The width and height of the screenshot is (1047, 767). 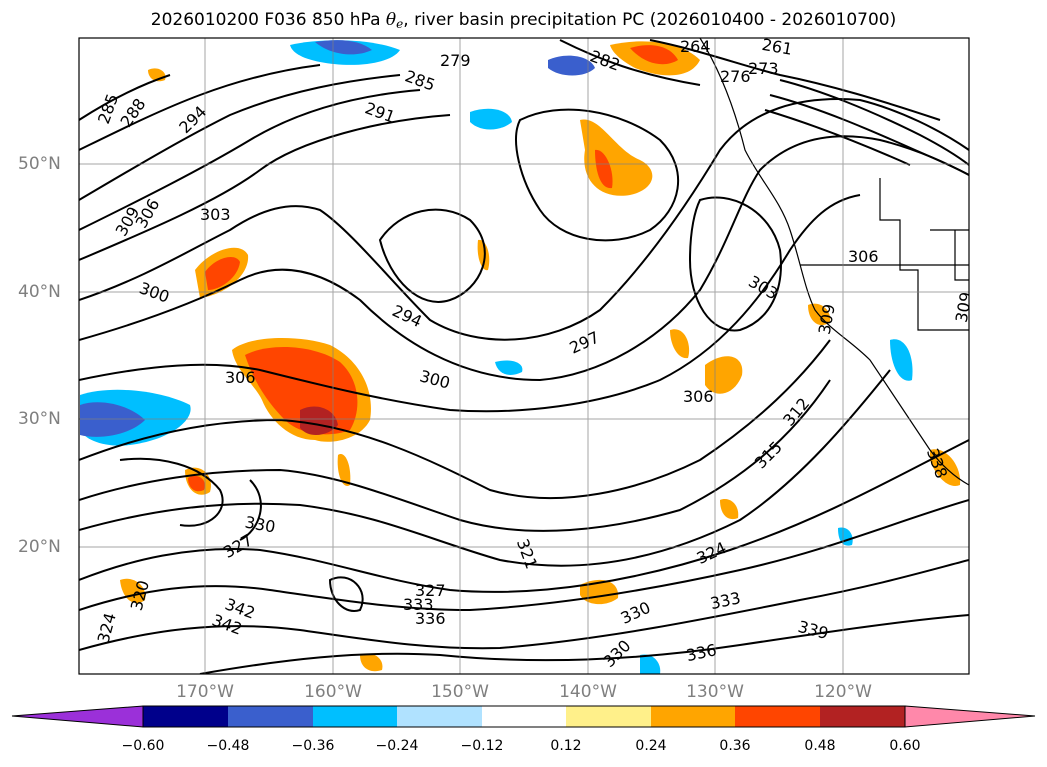 What do you see at coordinates (455, 60) in the screenshot?
I see `contour-label: 279` at bounding box center [455, 60].